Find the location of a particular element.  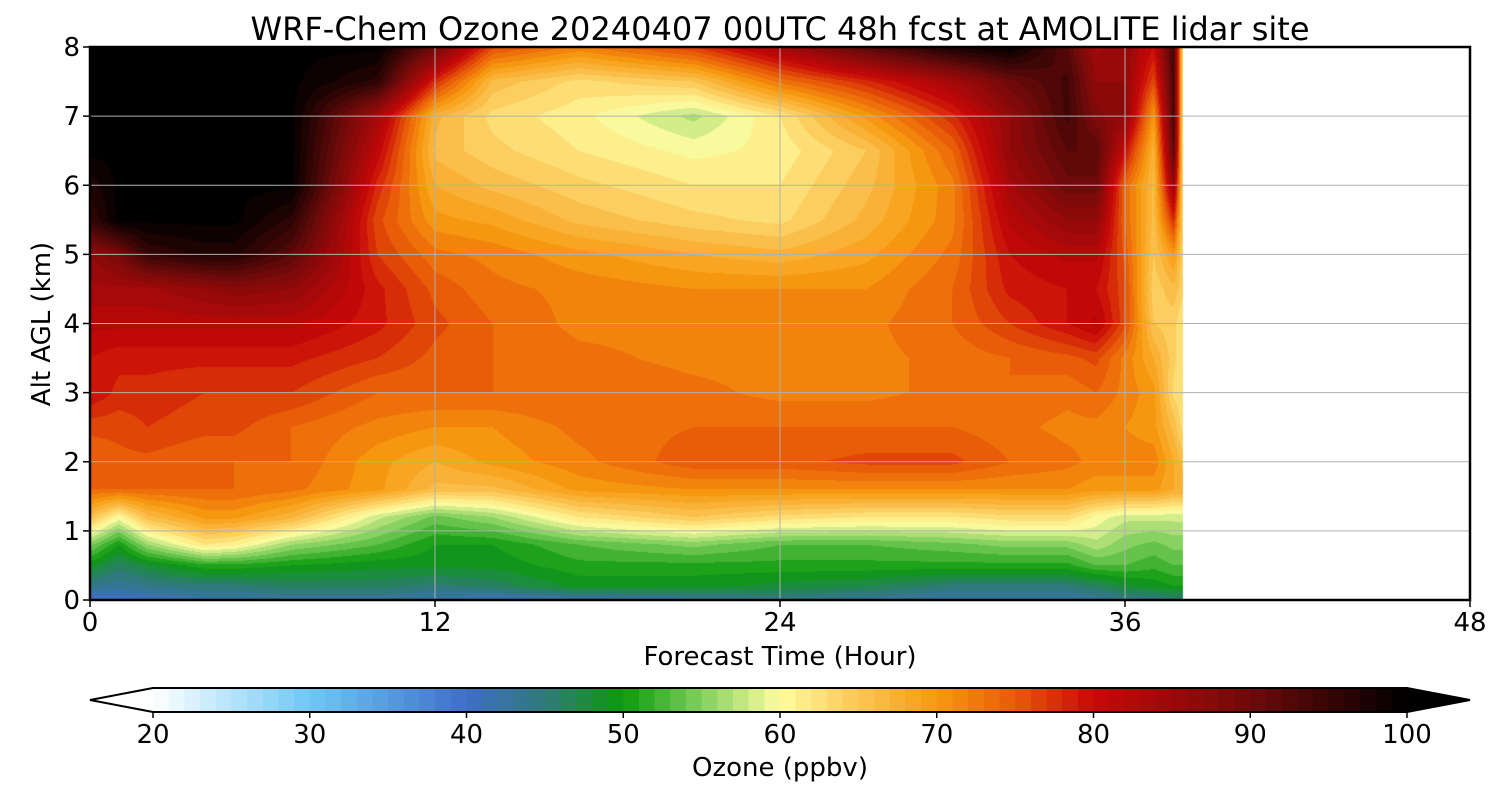

colorbar-extend-high is located at coordinates (1438, 700).